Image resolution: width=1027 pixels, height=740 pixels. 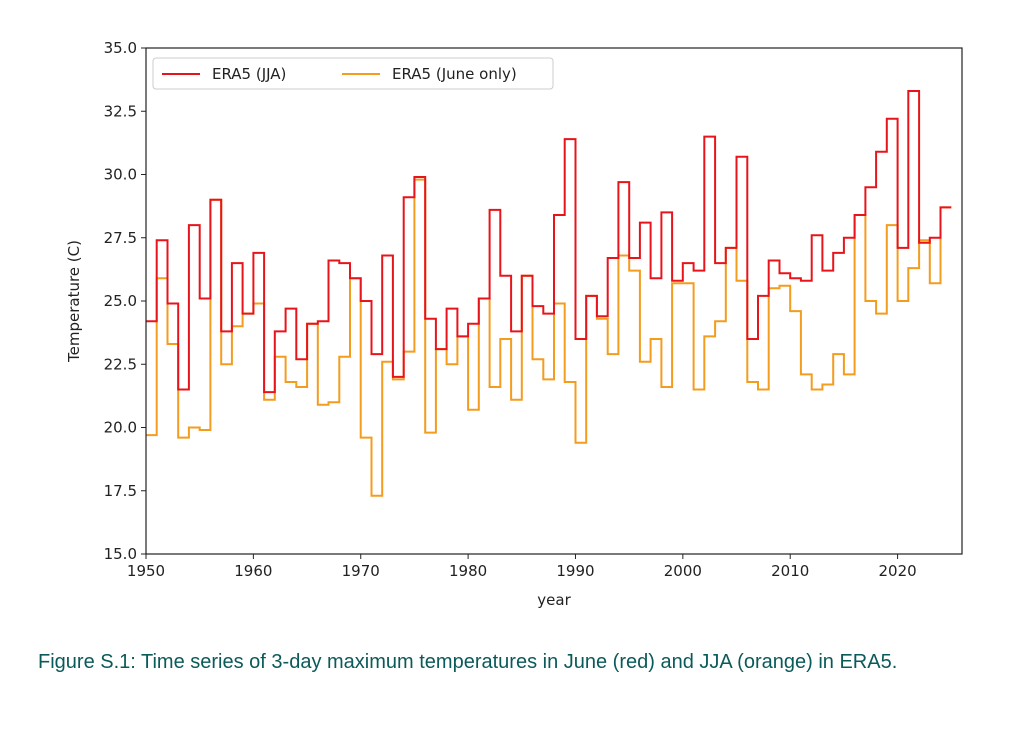 What do you see at coordinates (361, 571) in the screenshot?
I see `x-tick-label: 1970` at bounding box center [361, 571].